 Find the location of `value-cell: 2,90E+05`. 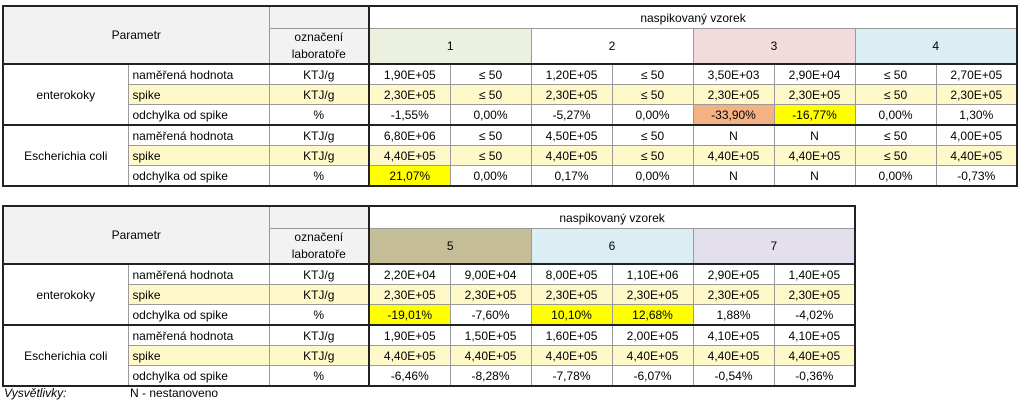

value-cell: 2,90E+05 is located at coordinates (733, 274).